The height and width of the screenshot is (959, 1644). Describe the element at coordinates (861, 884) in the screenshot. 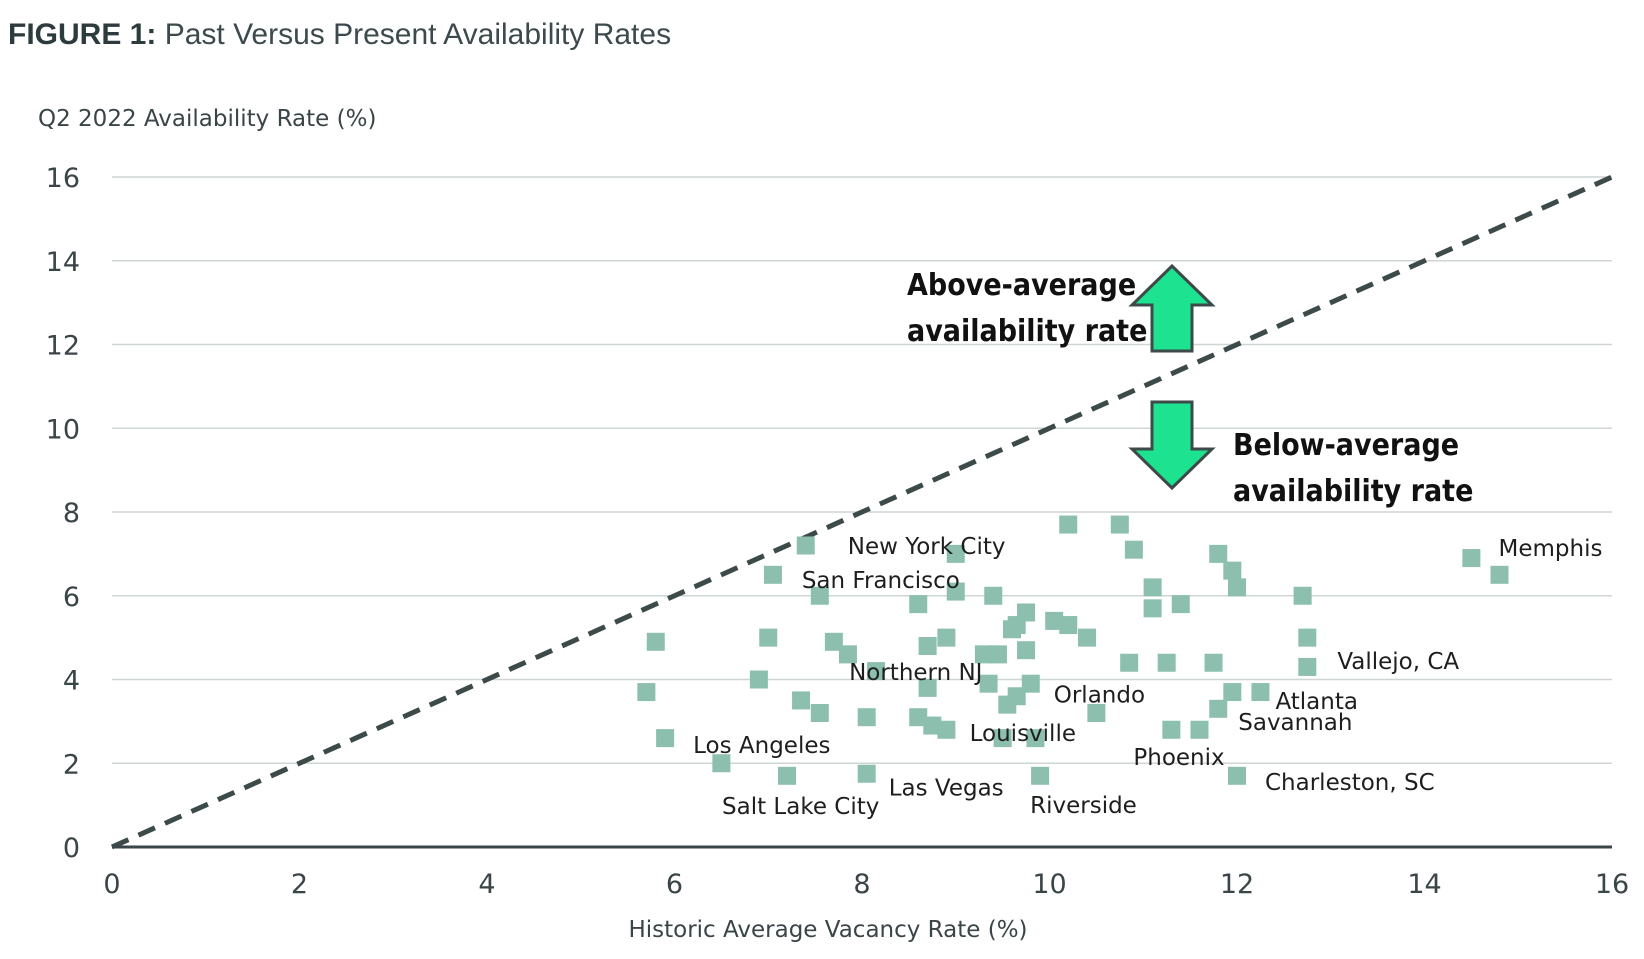

I see `x-tick-8: 8` at that location.